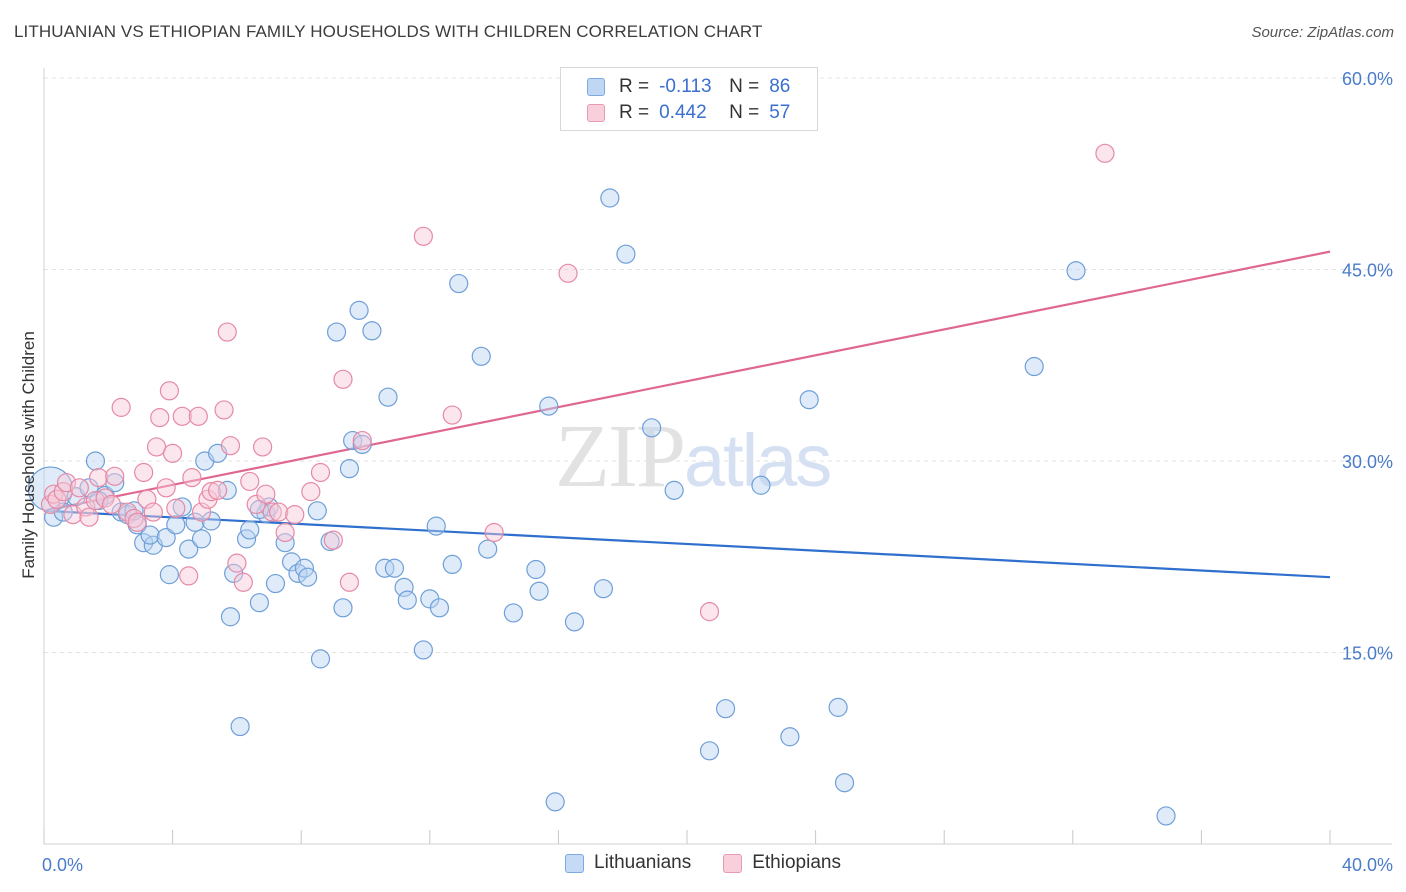 The width and height of the screenshot is (1406, 892). Describe the element at coordinates (780, 86) in the screenshot. I see `legend-n-value: 86` at that location.